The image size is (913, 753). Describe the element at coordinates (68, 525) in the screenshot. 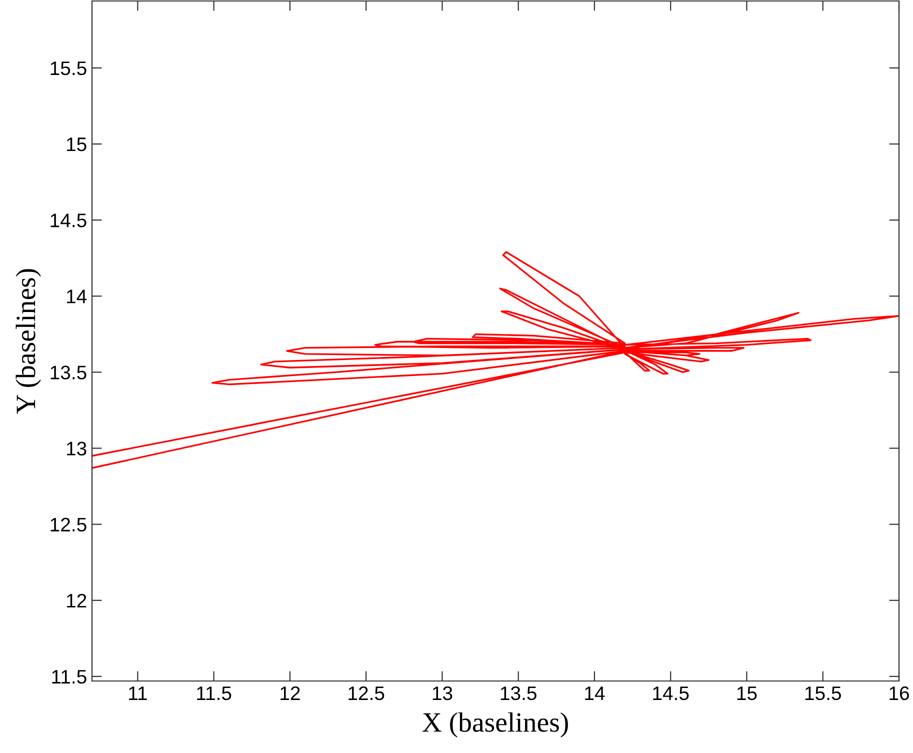

I see `y-tick-label: 12.5` at that location.